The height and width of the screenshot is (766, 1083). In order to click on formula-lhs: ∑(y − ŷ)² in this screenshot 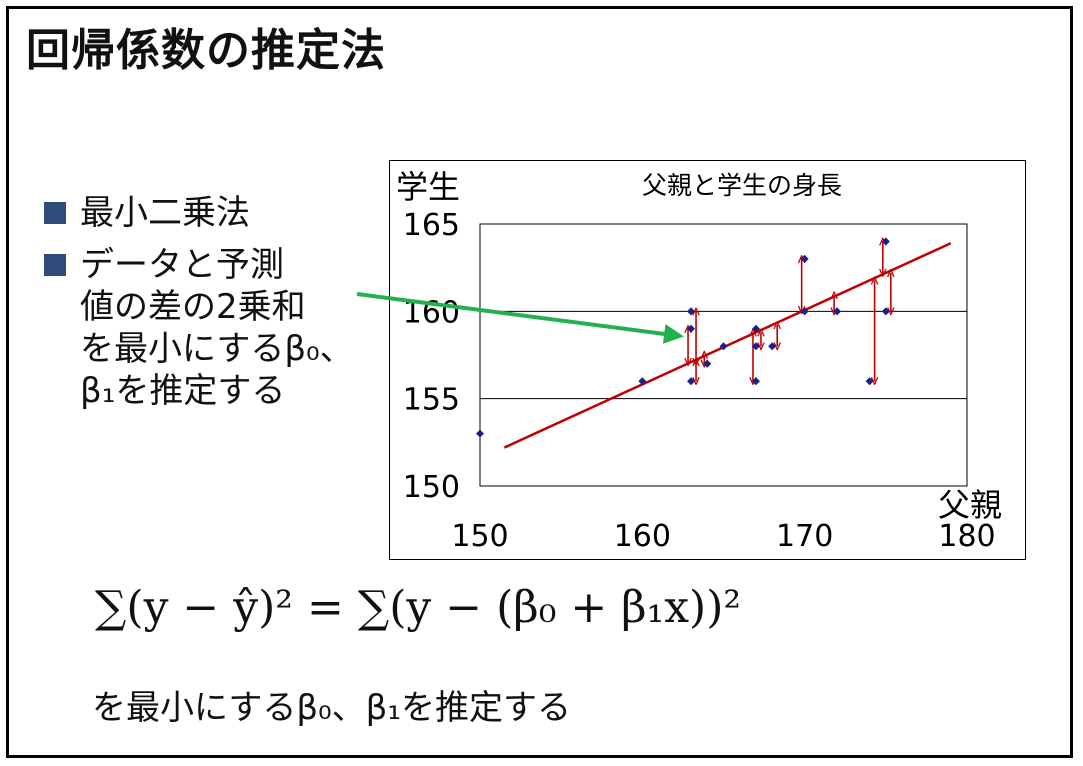, I will do `click(194, 607)`.